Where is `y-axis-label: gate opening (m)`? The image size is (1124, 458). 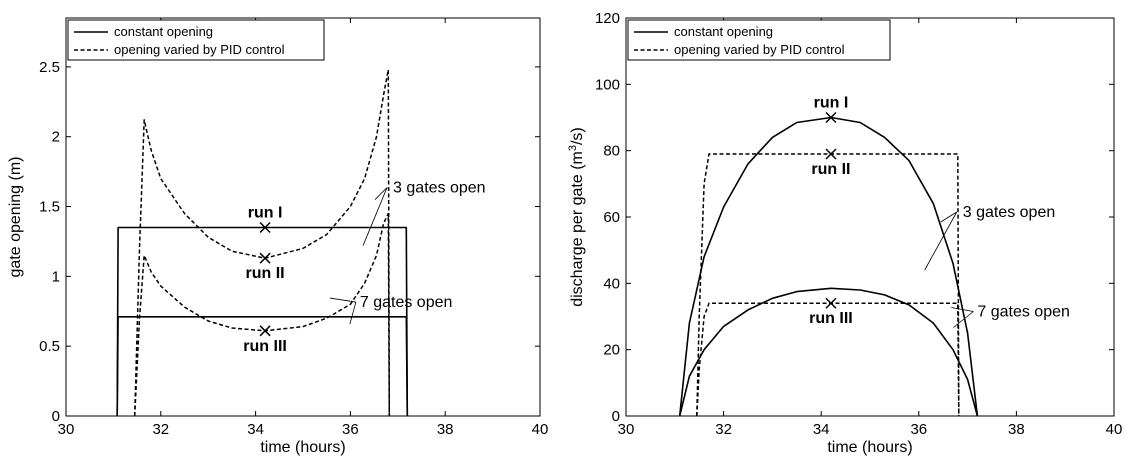 y-axis-label: gate opening (m) is located at coordinates (15, 217).